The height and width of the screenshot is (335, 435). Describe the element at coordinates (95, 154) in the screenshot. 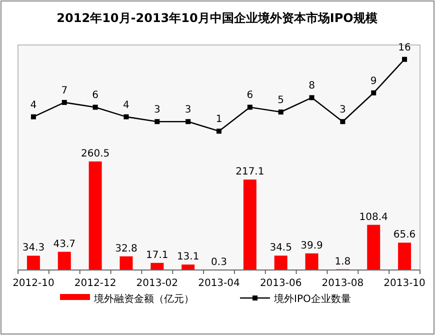

I see `data-label: 260.5` at that location.